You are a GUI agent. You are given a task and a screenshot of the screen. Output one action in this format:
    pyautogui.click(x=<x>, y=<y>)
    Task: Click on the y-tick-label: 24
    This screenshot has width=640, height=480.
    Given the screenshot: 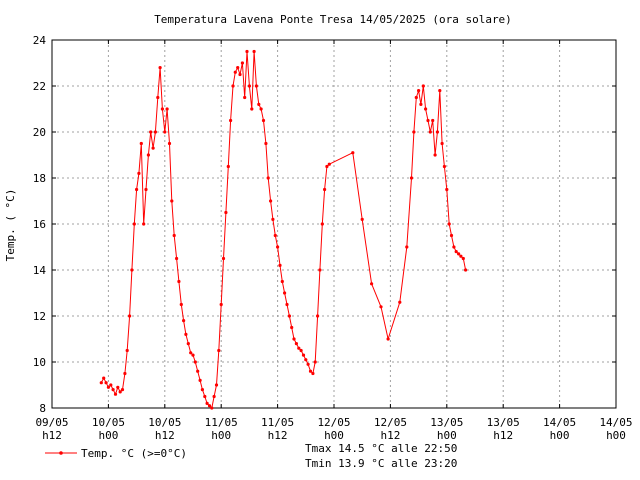 What is the action you would take?
    pyautogui.click(x=40, y=40)
    